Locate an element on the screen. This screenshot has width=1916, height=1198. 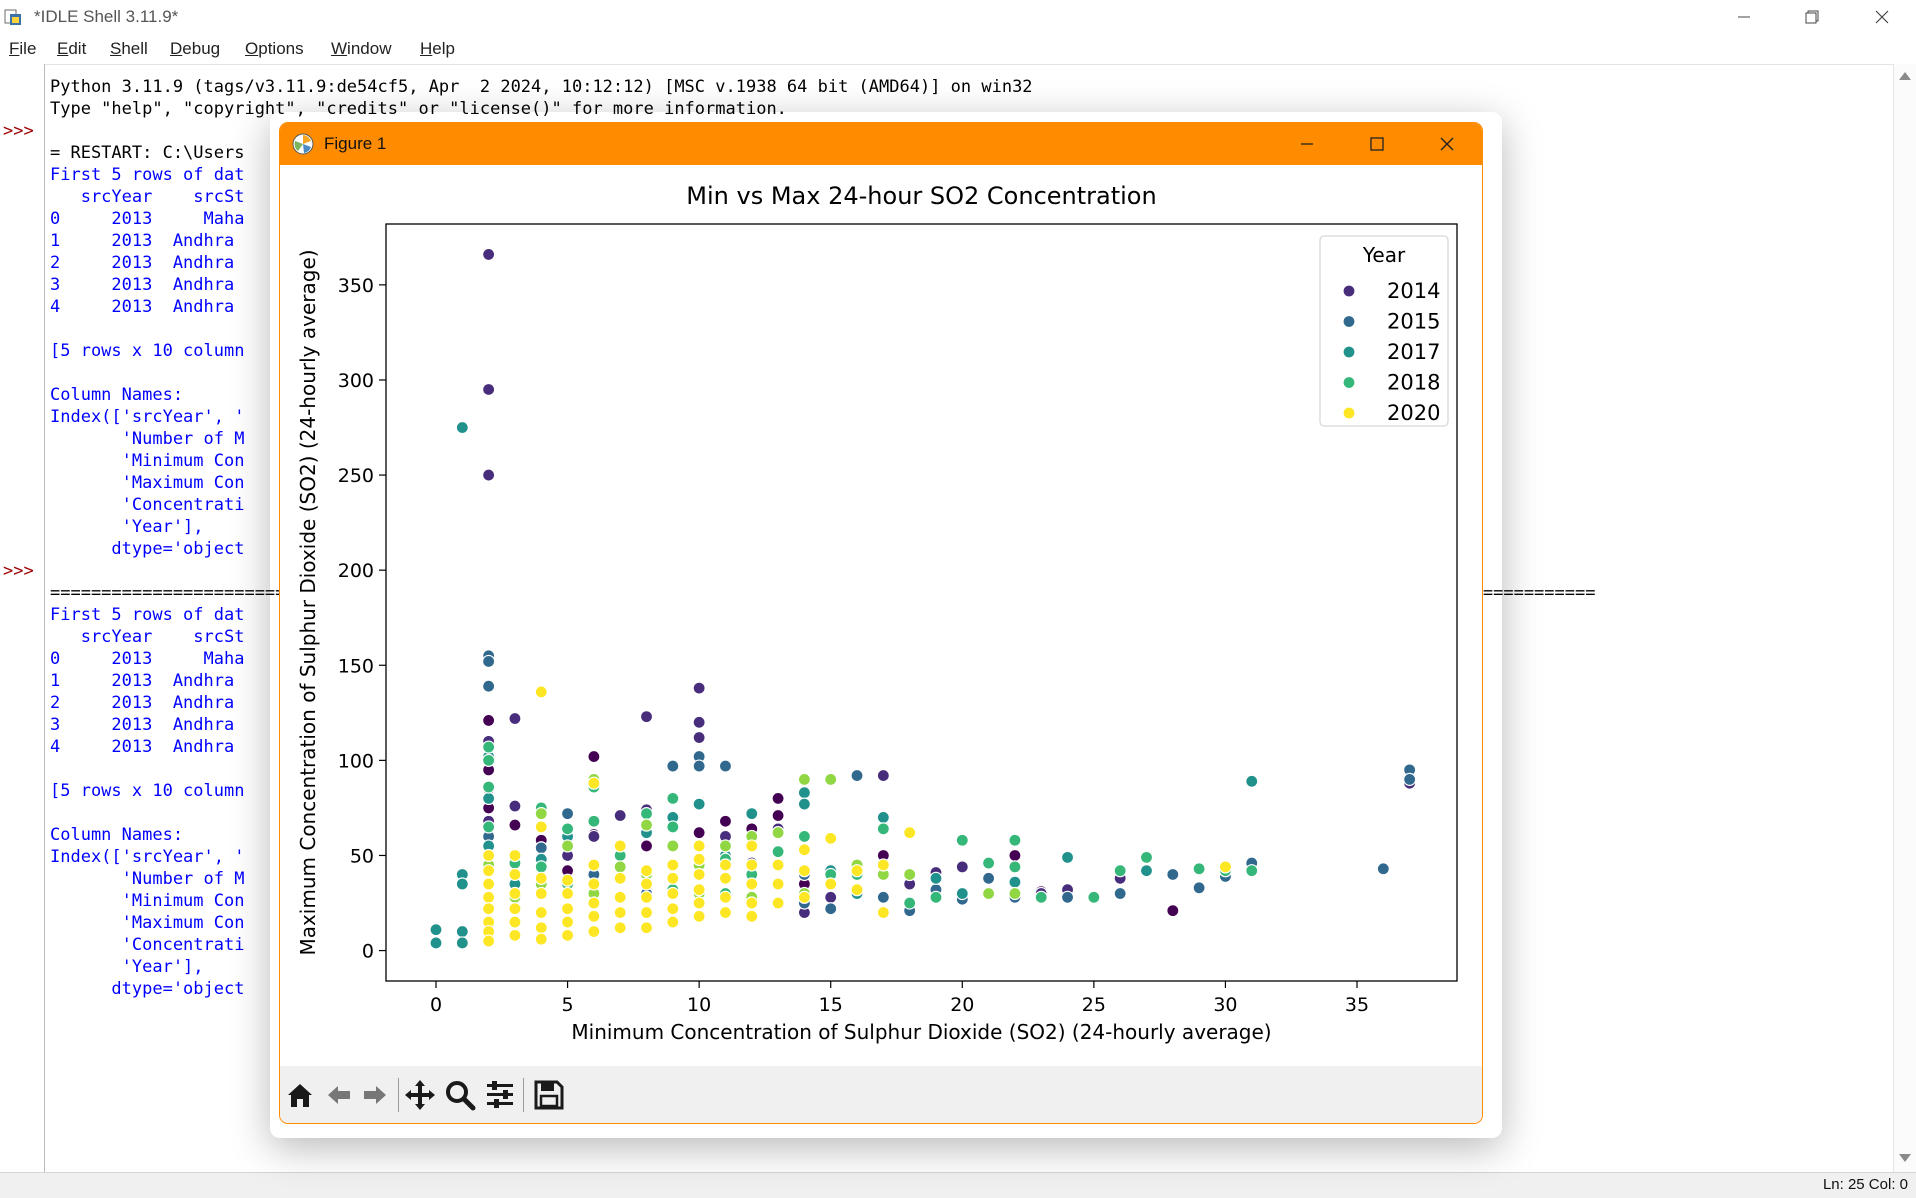
configure-subplots-icon is located at coordinates (500, 1094).